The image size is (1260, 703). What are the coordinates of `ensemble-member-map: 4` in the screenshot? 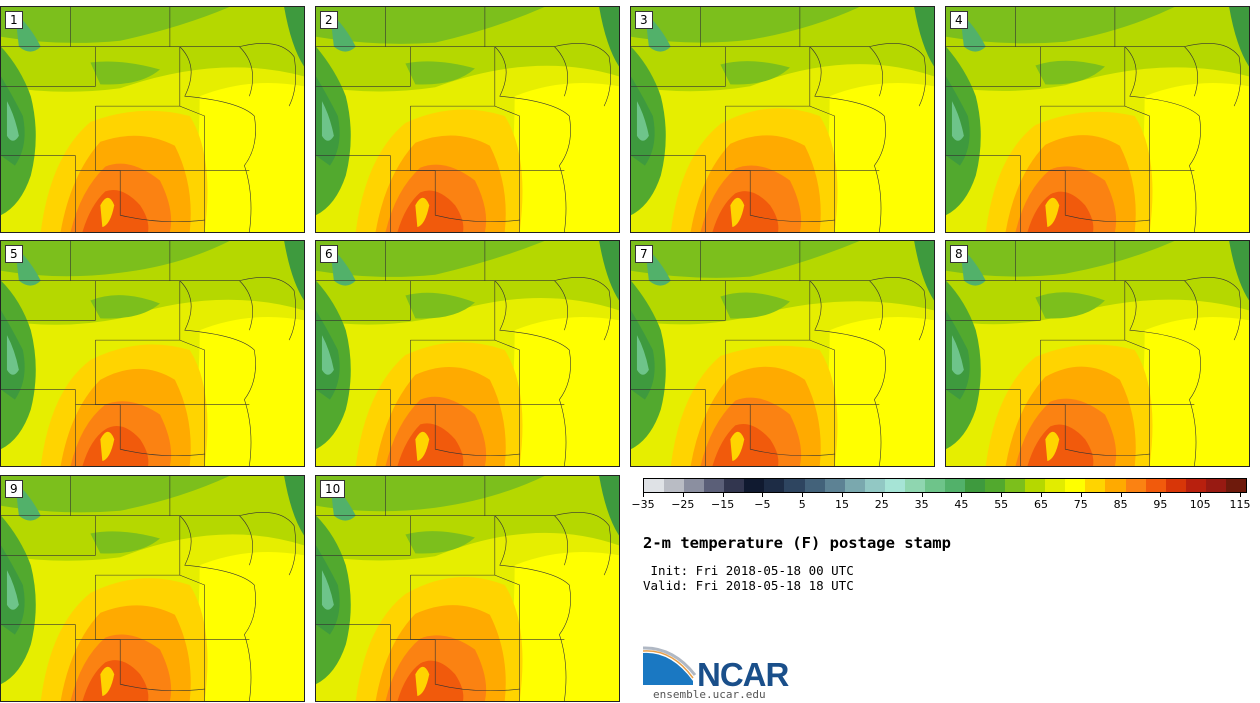 It's located at (1097, 119).